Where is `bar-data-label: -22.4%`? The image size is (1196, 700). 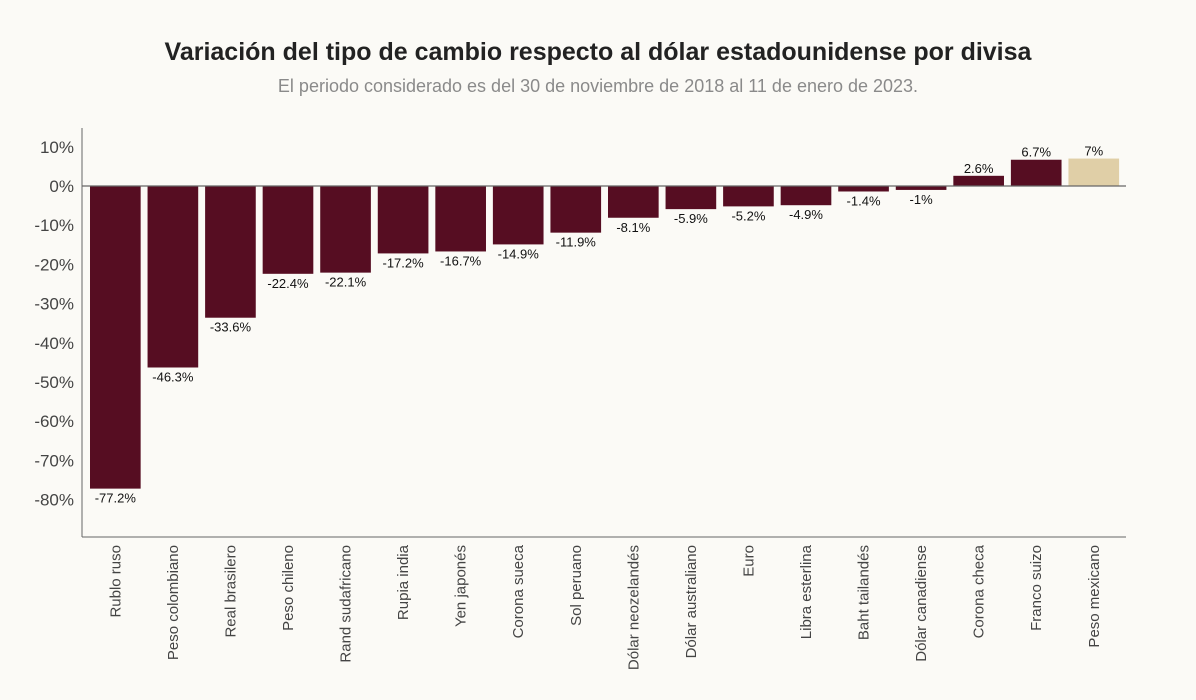
bar-data-label: -22.4% is located at coordinates (288, 283).